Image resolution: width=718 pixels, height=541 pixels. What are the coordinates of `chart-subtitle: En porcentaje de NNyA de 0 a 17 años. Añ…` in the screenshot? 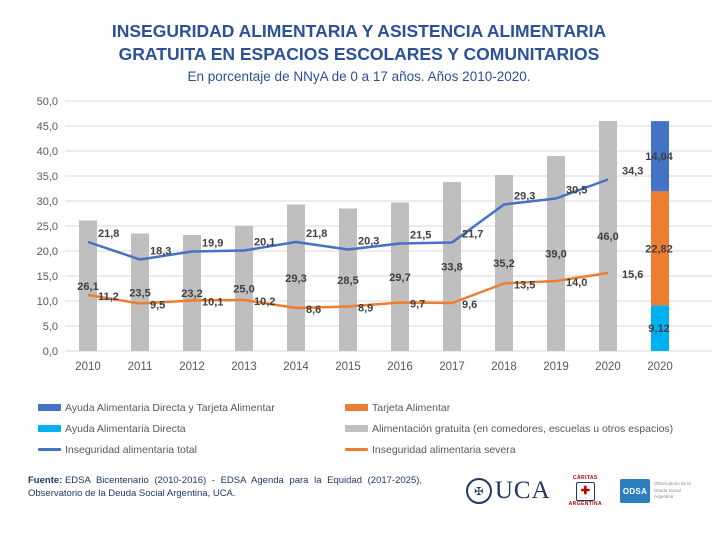 It's located at (359, 76).